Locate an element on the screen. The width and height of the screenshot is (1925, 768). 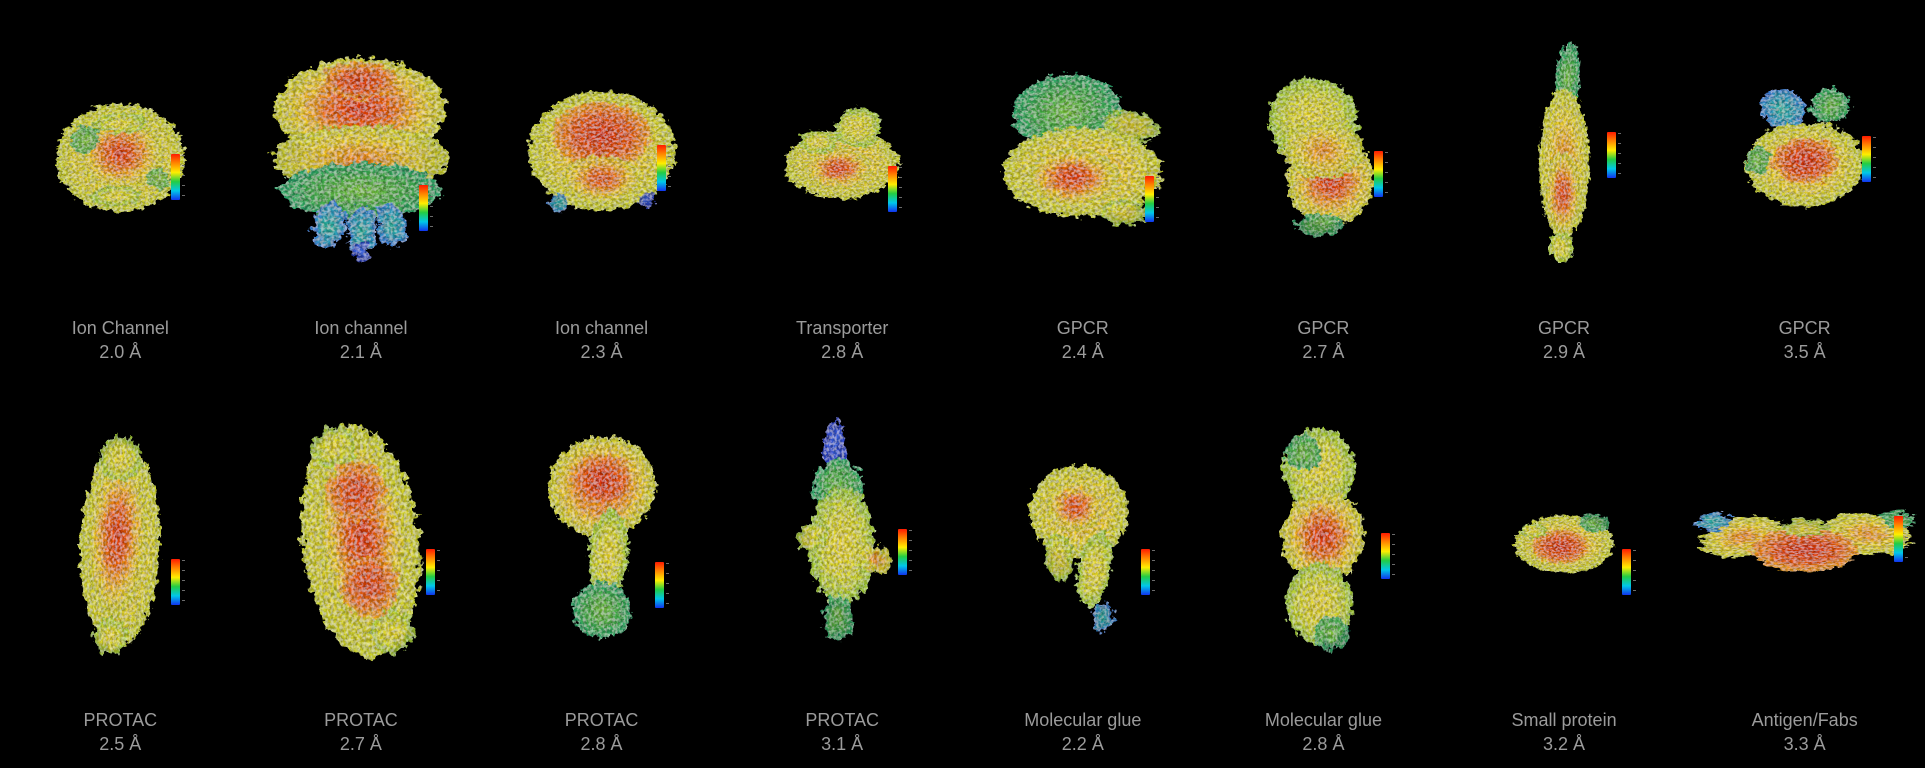
map-cell: PROTAC 2.7 Å is located at coordinates (361, 570).